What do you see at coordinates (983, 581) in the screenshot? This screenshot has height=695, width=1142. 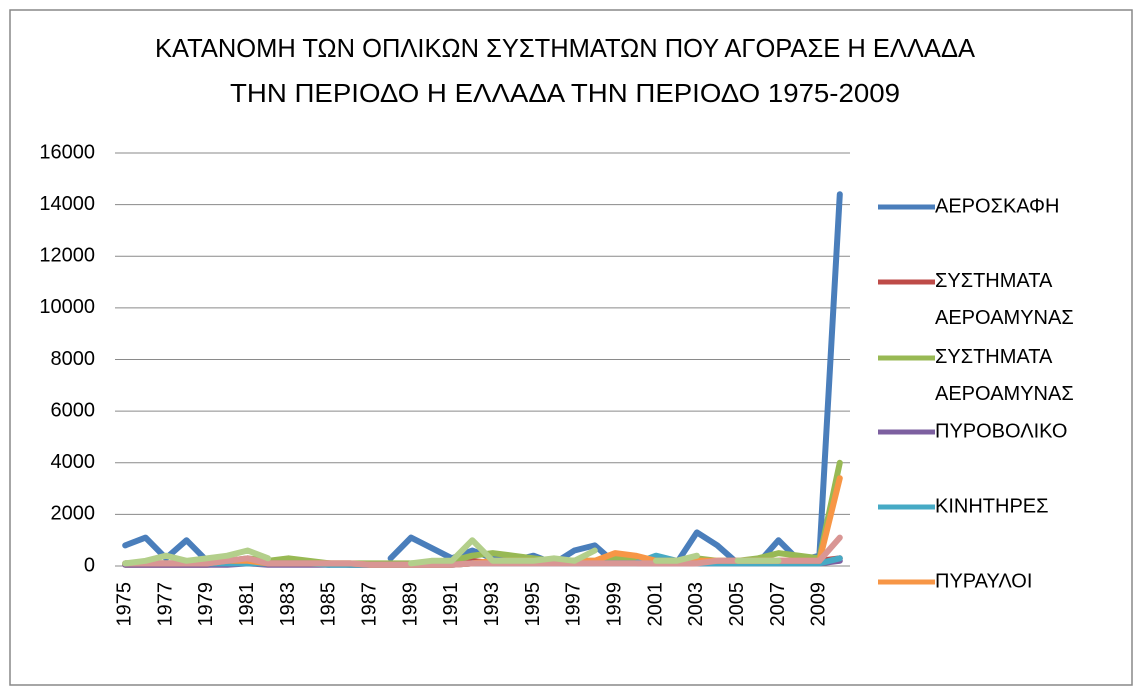 I see `legend-label: ΠΥΡΑΥΛΟΙ` at bounding box center [983, 581].